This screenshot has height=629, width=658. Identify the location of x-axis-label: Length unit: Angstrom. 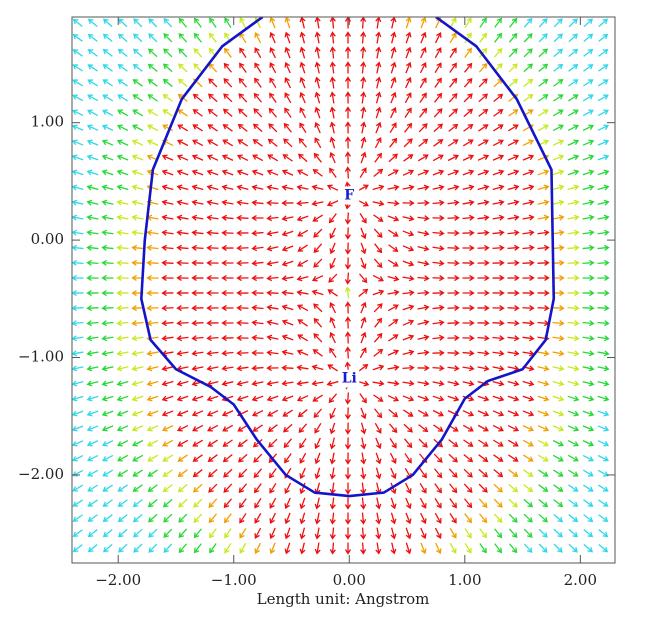
(343, 599).